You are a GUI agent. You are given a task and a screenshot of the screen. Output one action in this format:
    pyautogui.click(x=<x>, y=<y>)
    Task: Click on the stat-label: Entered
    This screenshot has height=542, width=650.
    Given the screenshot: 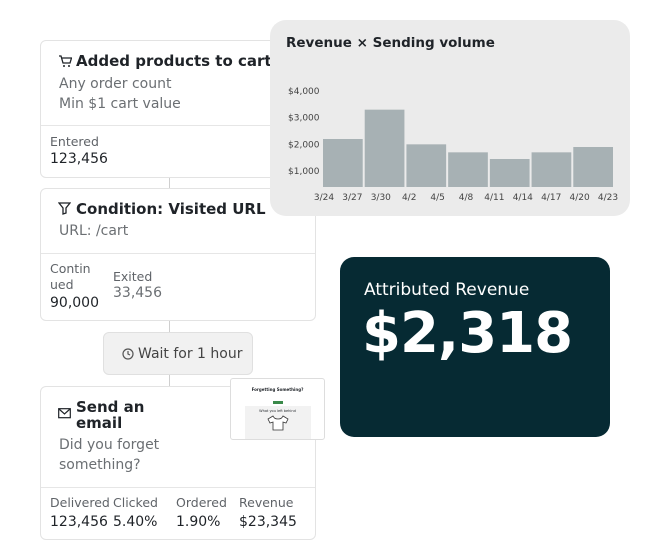 What is the action you would take?
    pyautogui.click(x=74, y=141)
    